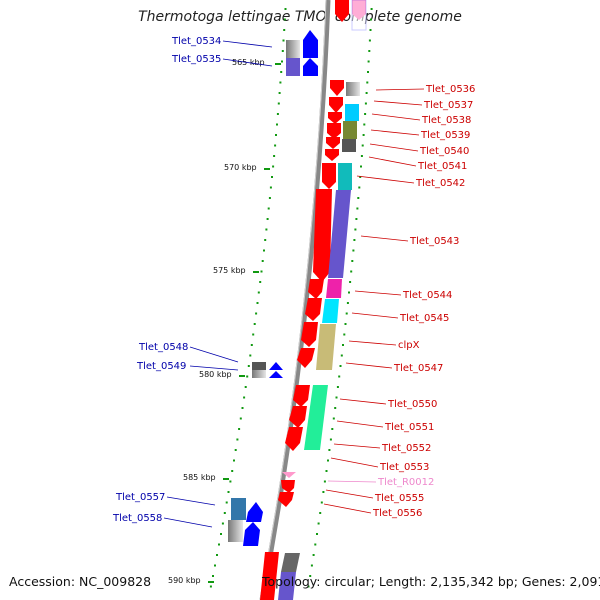  I want to click on gene-label-tlet-0558: Tlet_0558, so click(137, 518).